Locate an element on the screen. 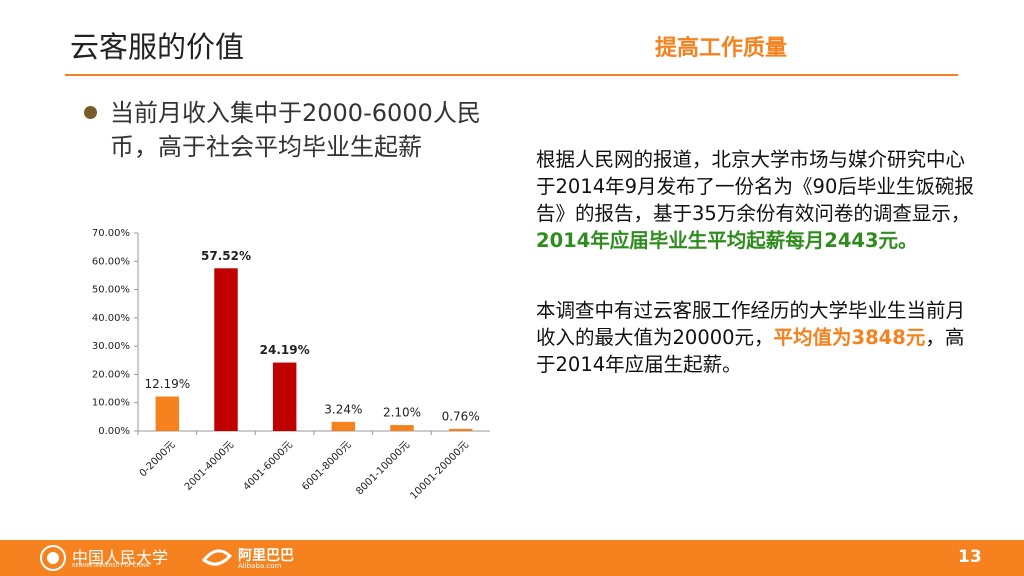 This screenshot has width=1024, height=576. value-label: 57.52% is located at coordinates (226, 256).